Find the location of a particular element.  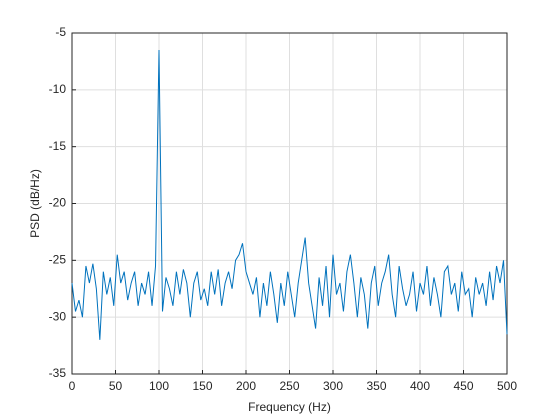

x-tick-label: 500 is located at coordinates (507, 386).